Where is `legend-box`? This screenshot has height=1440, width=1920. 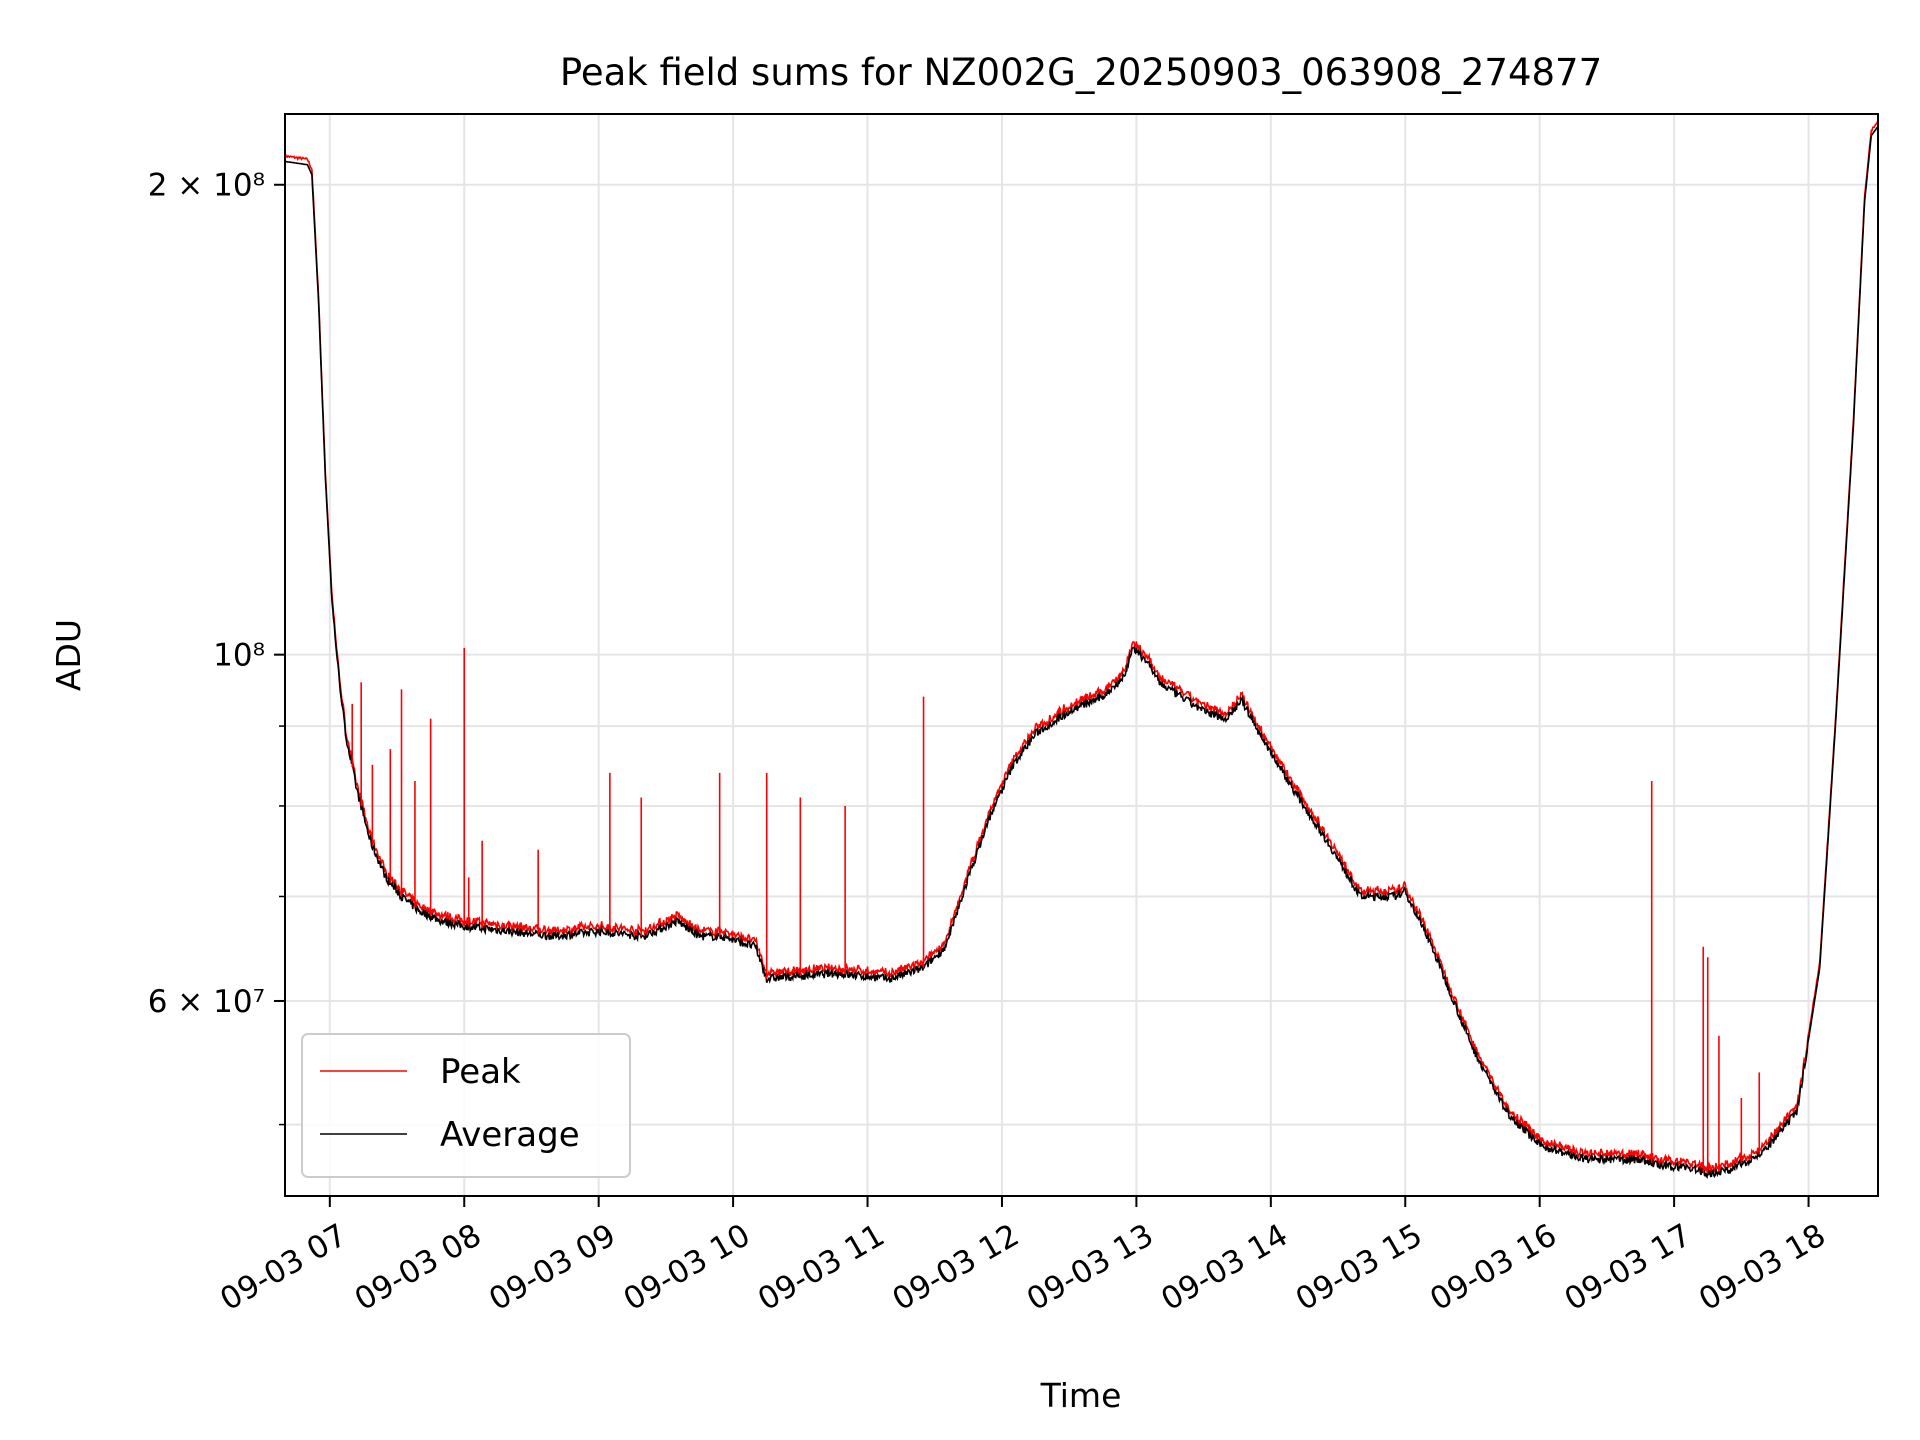 legend-box is located at coordinates (466, 1105).